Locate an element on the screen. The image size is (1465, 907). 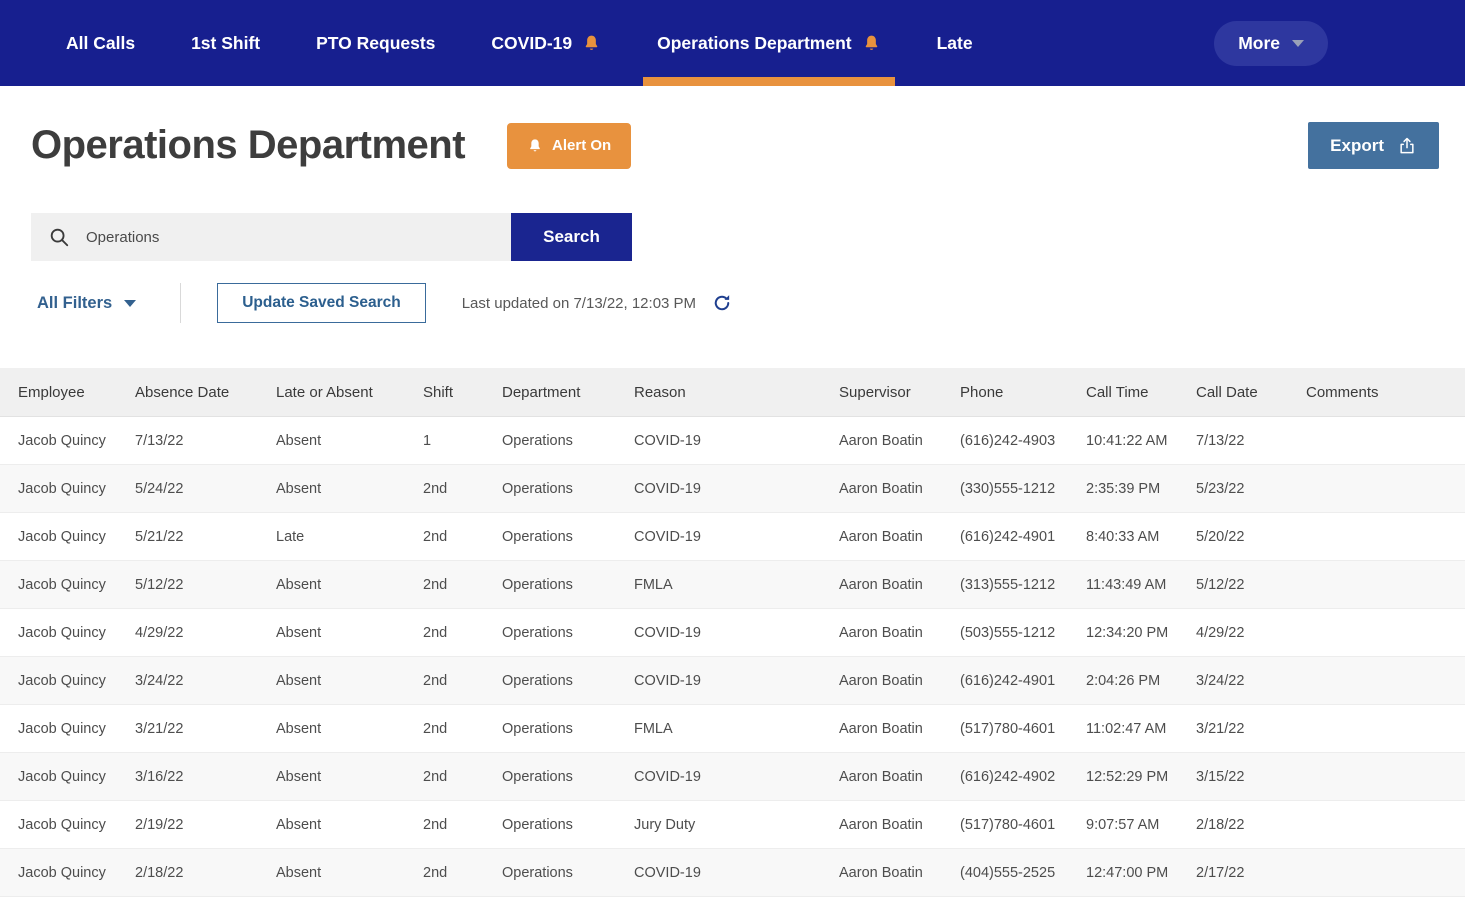
nav-tab-pto-requests: PTO Requests is located at coordinates (375, 43).